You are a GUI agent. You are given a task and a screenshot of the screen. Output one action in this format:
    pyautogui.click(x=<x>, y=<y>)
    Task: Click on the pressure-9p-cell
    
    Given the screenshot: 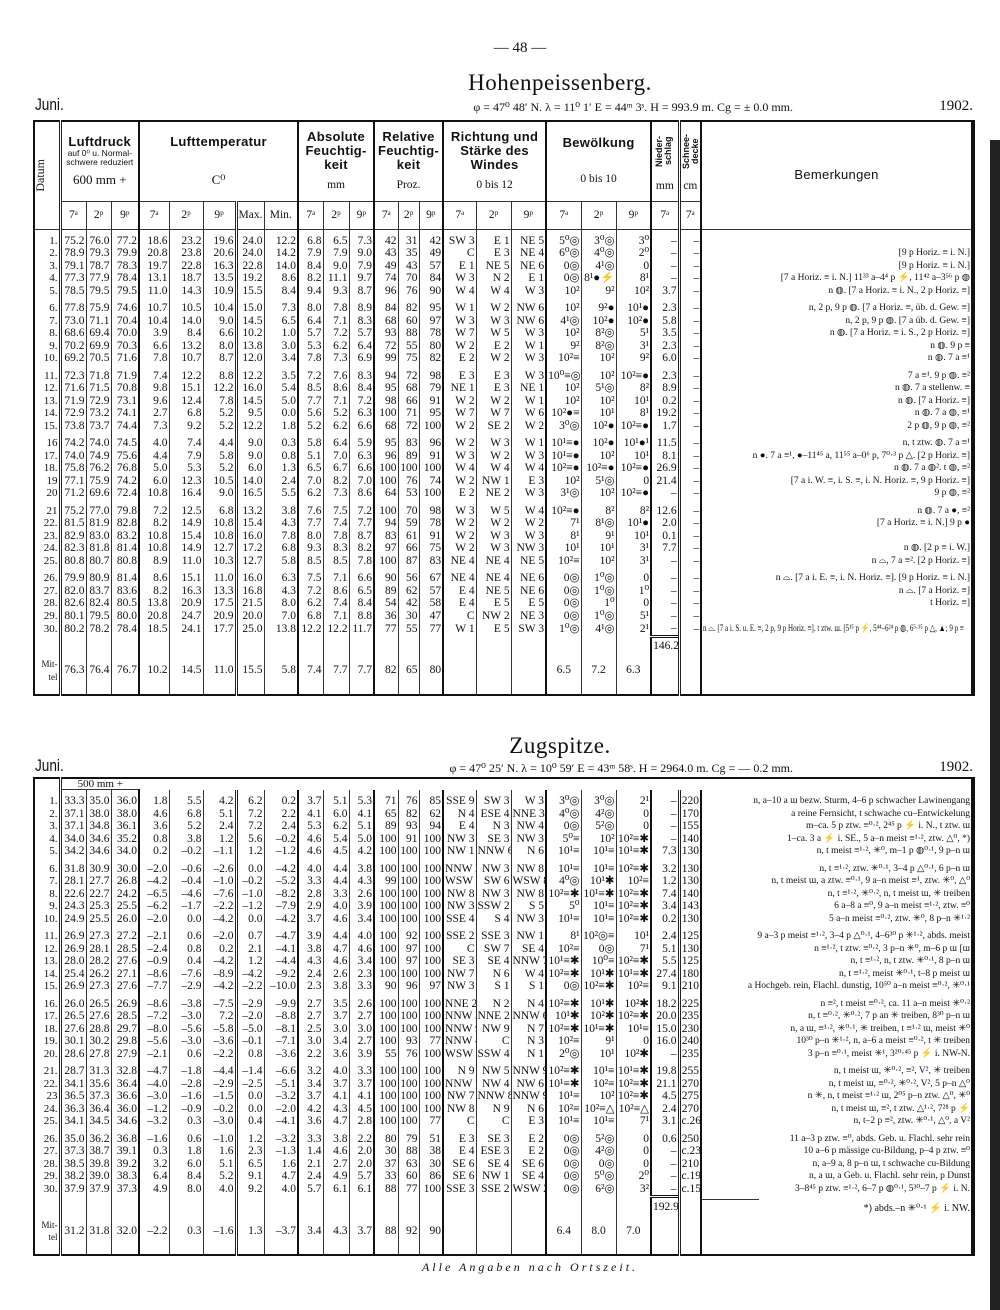 What is the action you would take?
    pyautogui.click(x=124, y=299)
    